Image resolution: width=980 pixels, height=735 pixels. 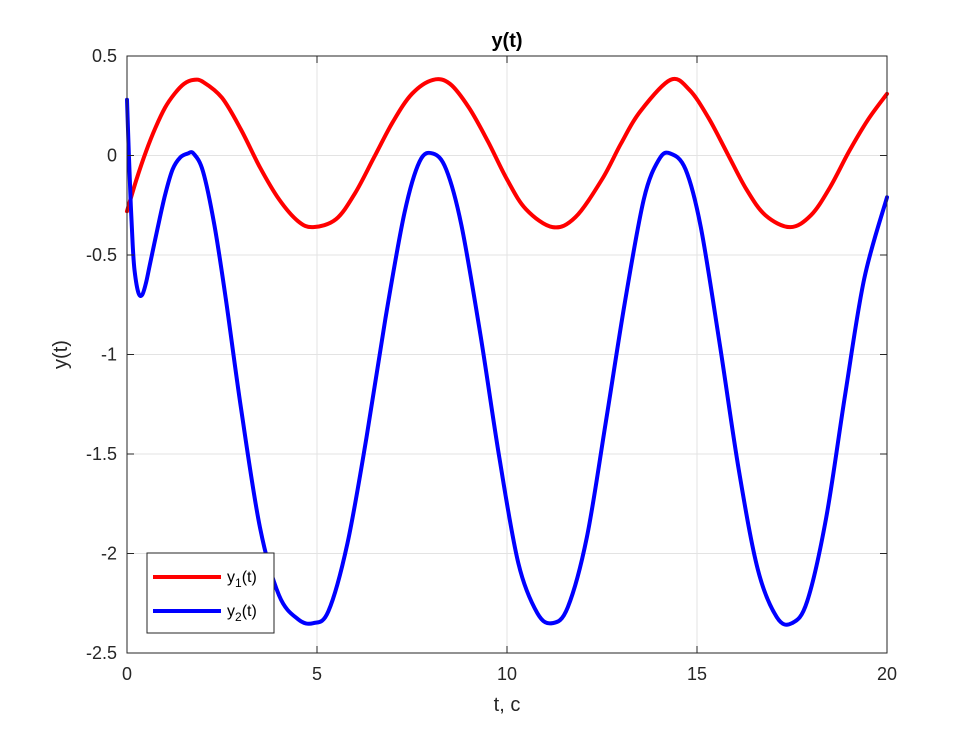 I want to click on y-tick-label: -2, so click(x=109, y=554).